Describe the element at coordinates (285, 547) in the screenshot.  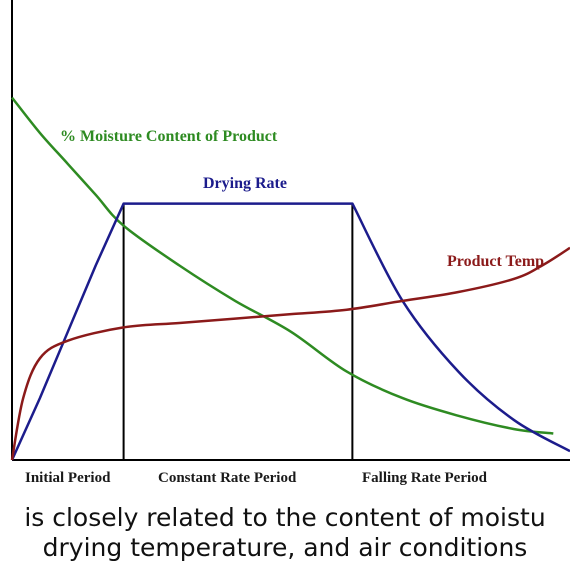
I see `caption-line-2: drying temperature, and air conditions` at that location.